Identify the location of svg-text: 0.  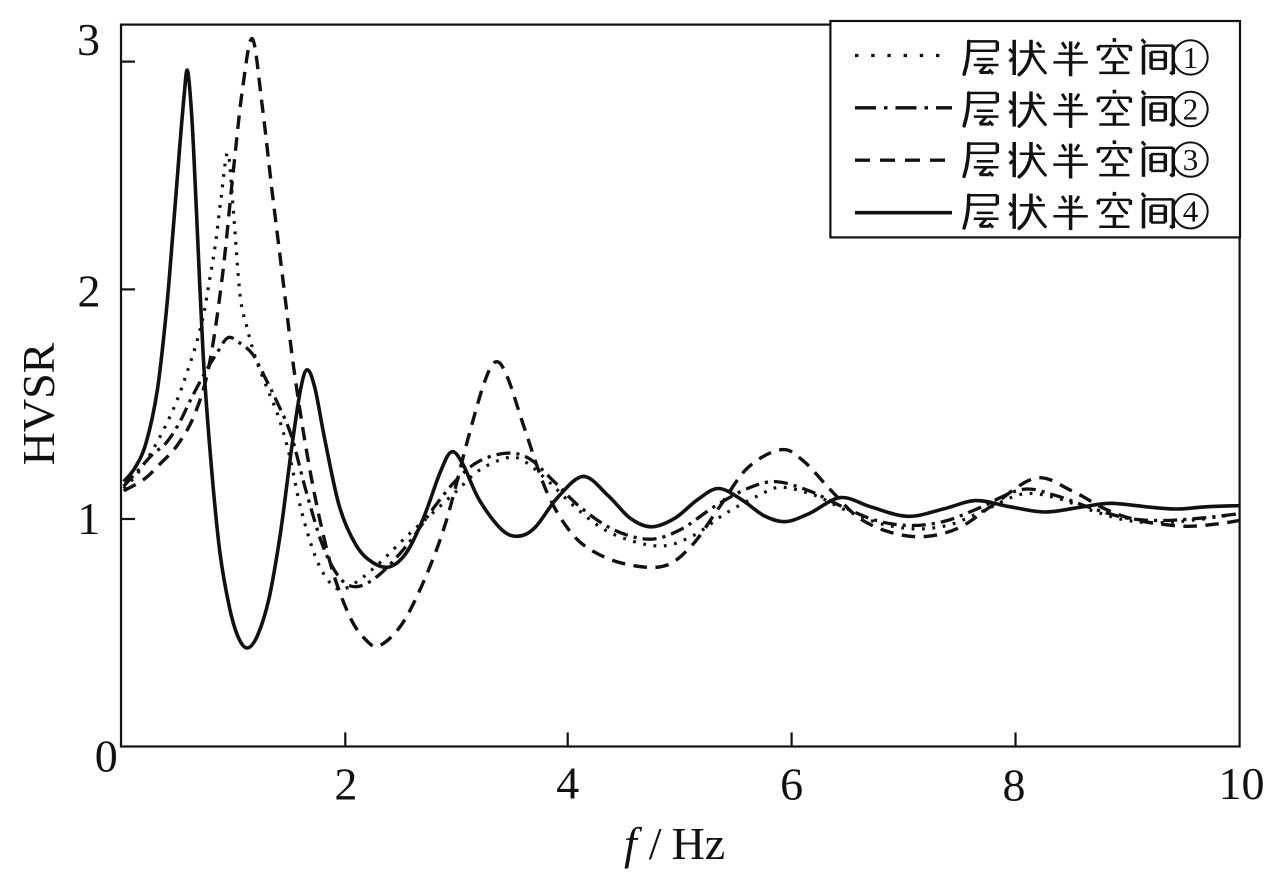
(106, 756).